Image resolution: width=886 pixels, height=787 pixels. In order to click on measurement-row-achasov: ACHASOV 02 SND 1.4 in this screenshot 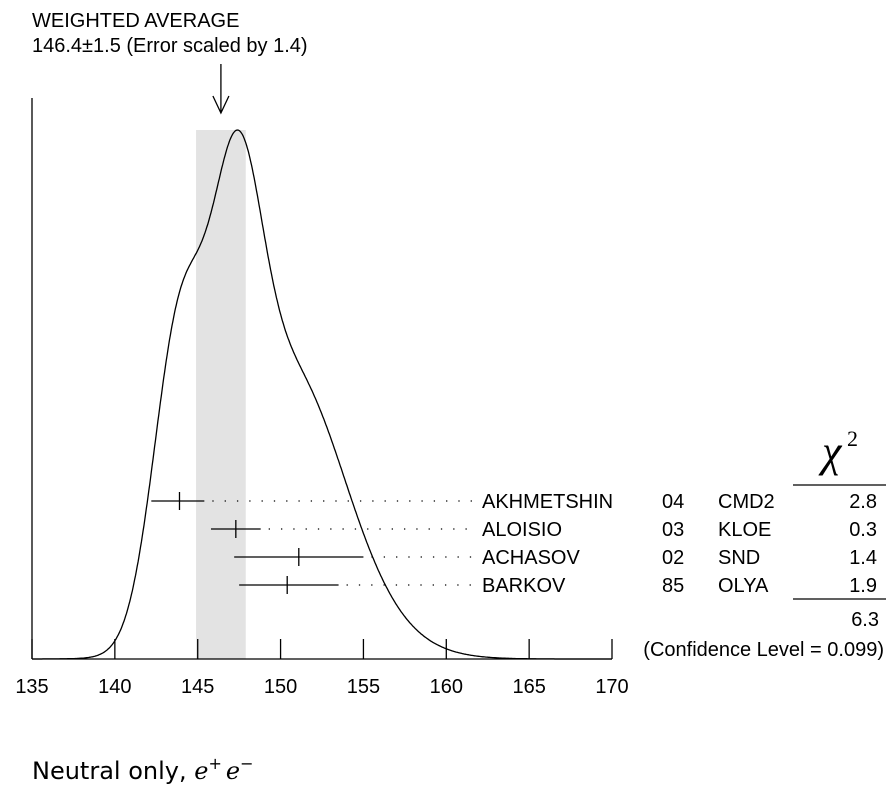, I will do `click(555, 558)`.